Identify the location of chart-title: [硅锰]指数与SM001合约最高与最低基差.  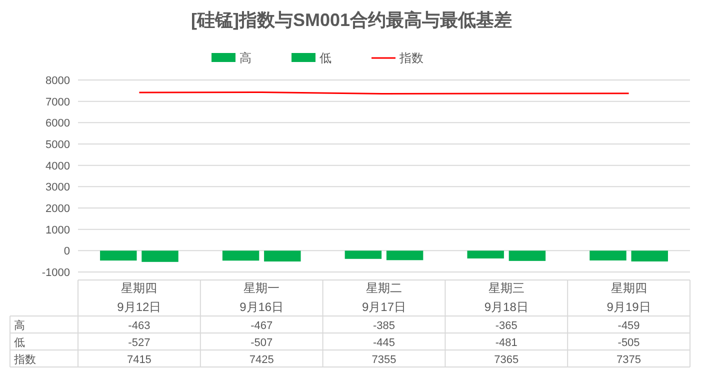
(351, 20).